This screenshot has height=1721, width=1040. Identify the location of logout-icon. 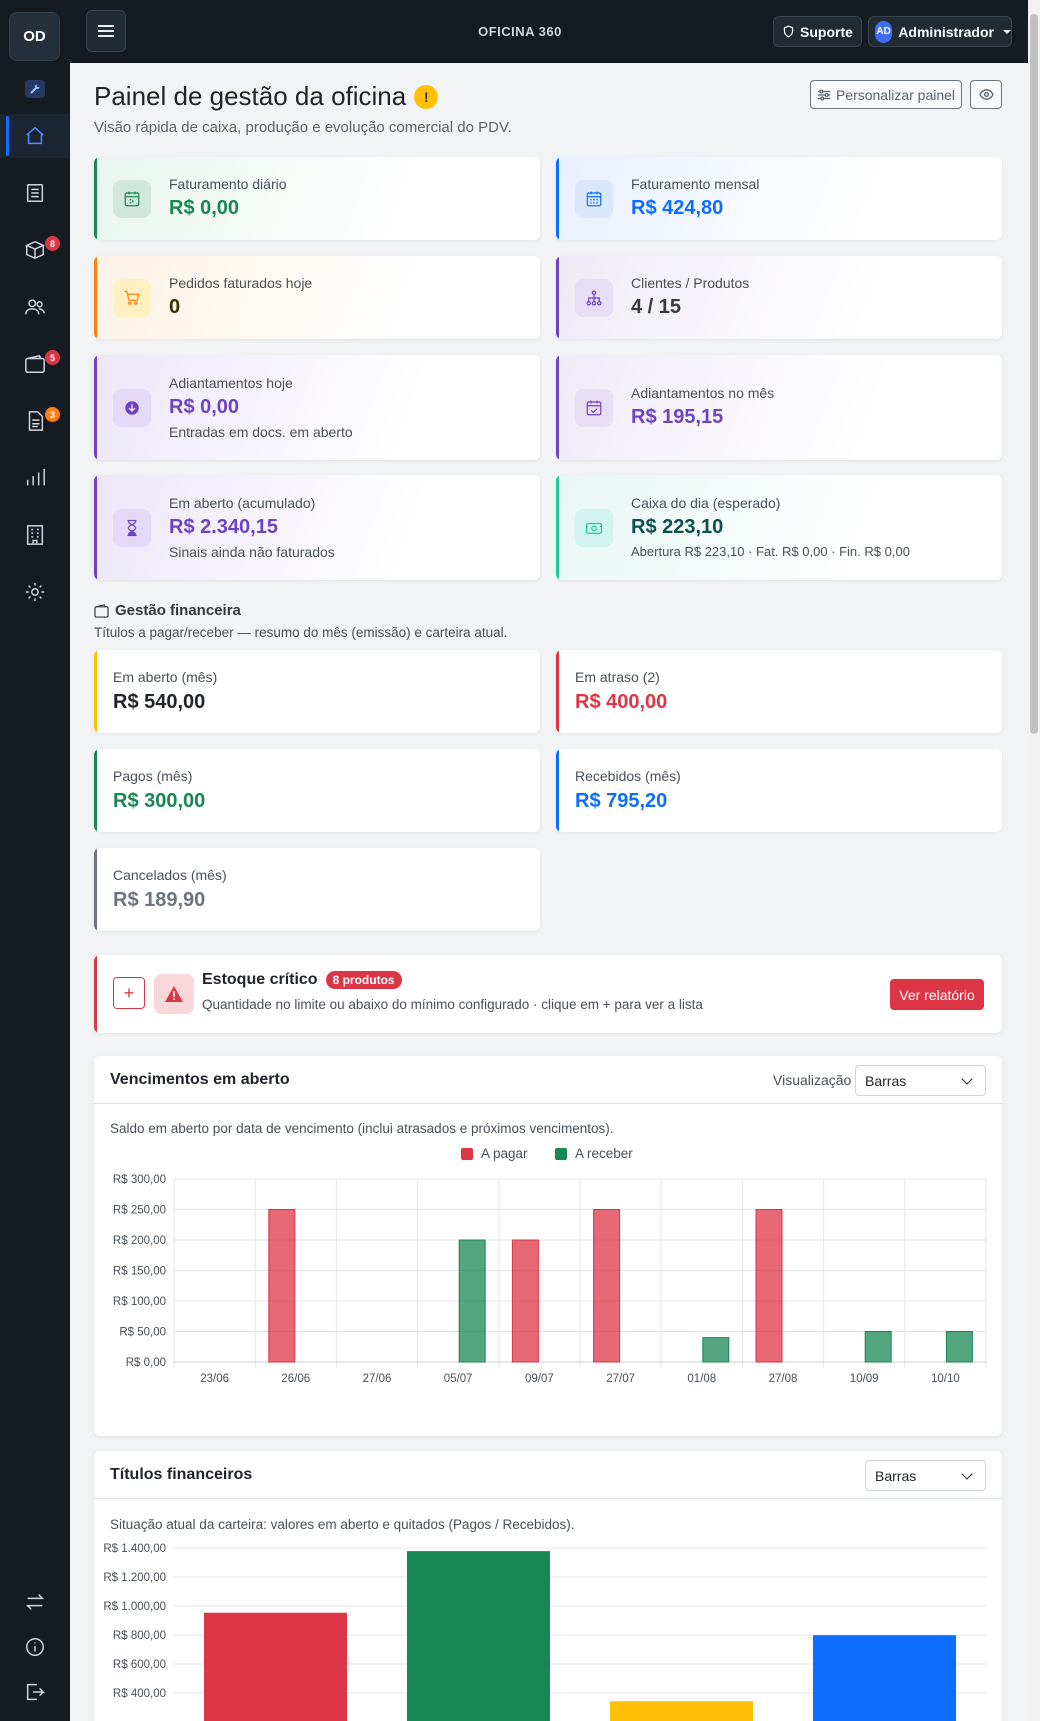
(36, 1692).